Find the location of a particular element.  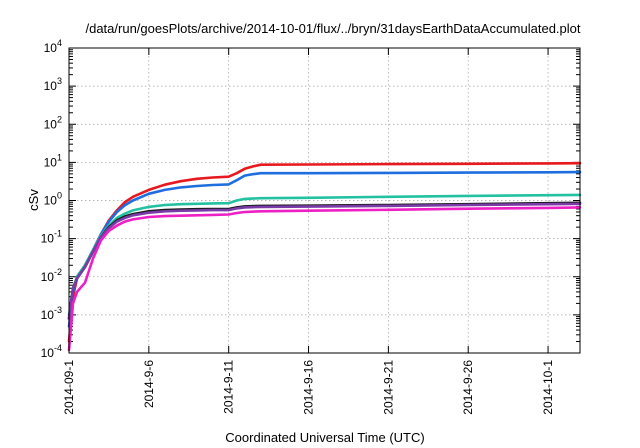

y-tick-label: 10⁻⁴ is located at coordinates (51, 351).